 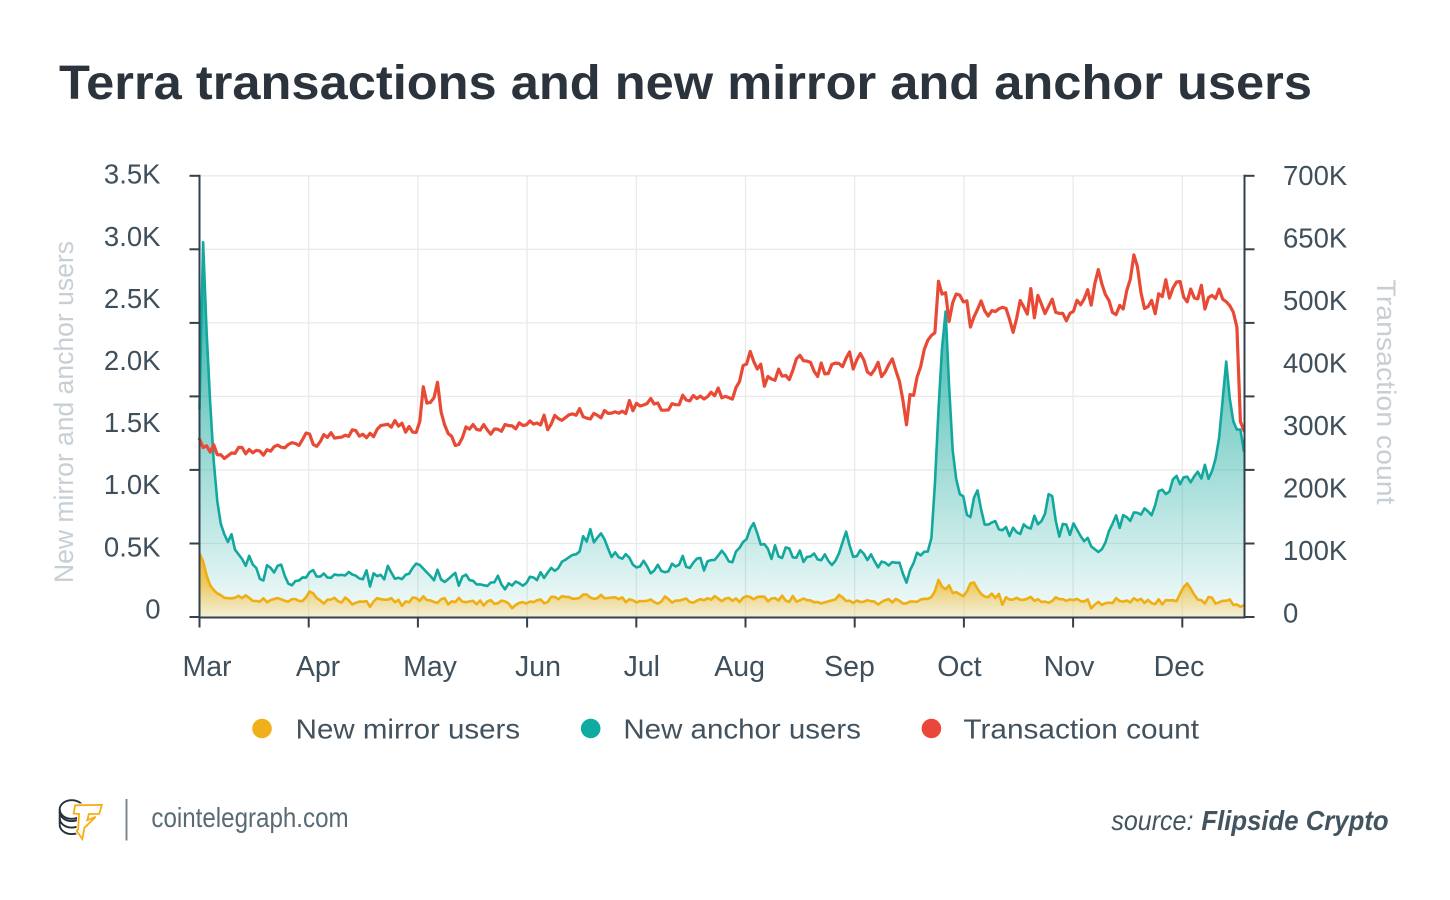 I want to click on svg-text: Aug, so click(x=739, y=667).